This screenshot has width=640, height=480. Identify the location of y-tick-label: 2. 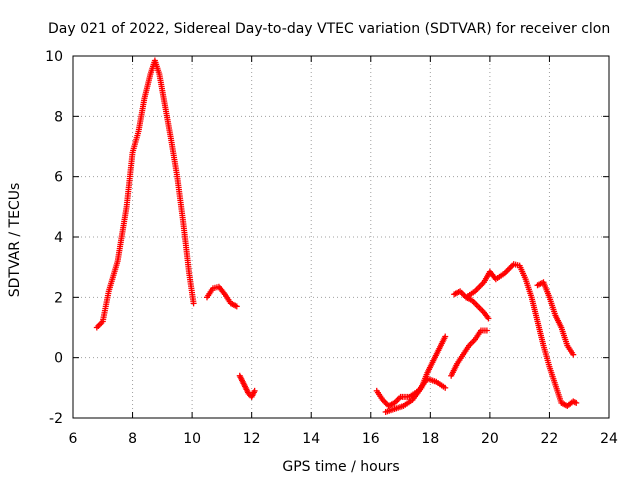
(58, 298).